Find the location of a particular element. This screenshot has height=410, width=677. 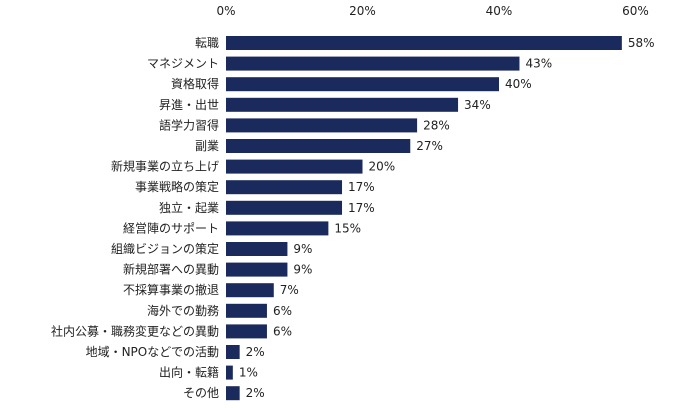

category-label: 副業 is located at coordinates (207, 146).